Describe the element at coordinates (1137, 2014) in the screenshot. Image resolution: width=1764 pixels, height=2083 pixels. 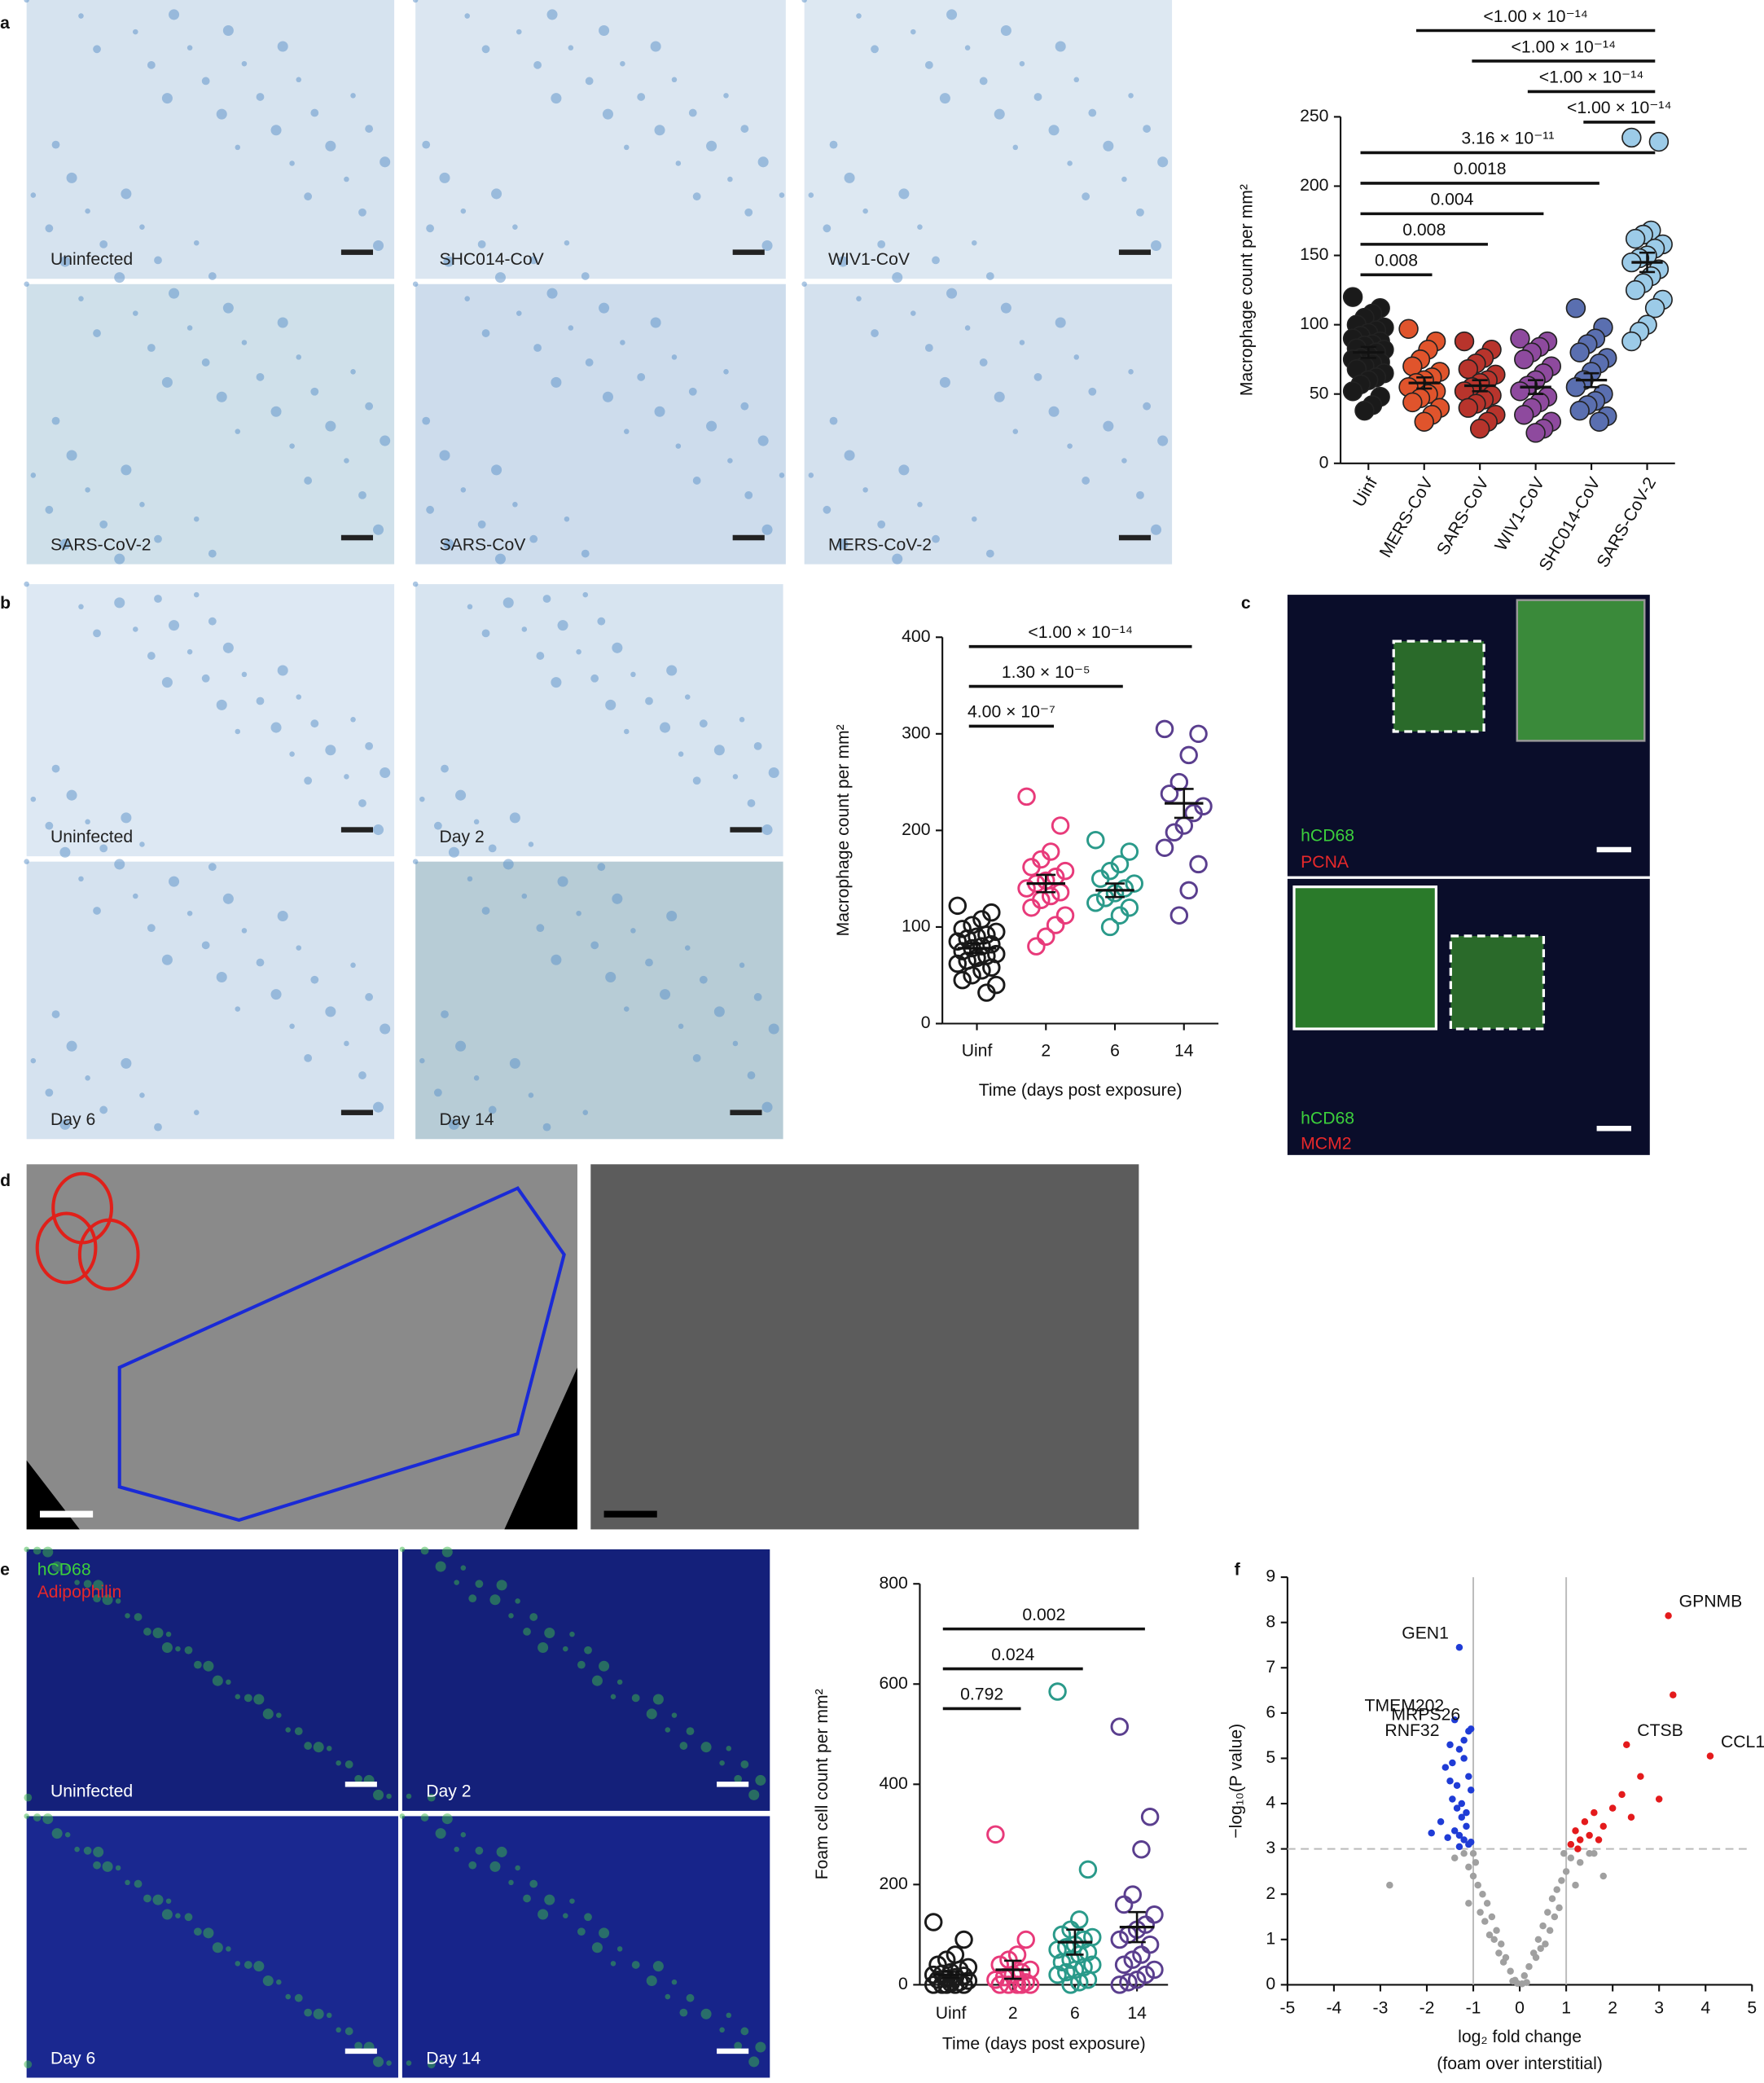
I see `x-tick-label: 14` at that location.